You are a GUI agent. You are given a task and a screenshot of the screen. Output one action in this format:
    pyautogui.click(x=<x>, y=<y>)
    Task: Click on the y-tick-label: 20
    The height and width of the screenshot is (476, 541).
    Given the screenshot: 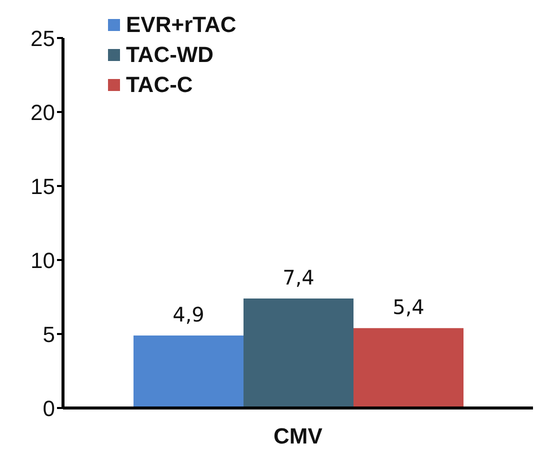 What is the action you would take?
    pyautogui.click(x=42, y=112)
    